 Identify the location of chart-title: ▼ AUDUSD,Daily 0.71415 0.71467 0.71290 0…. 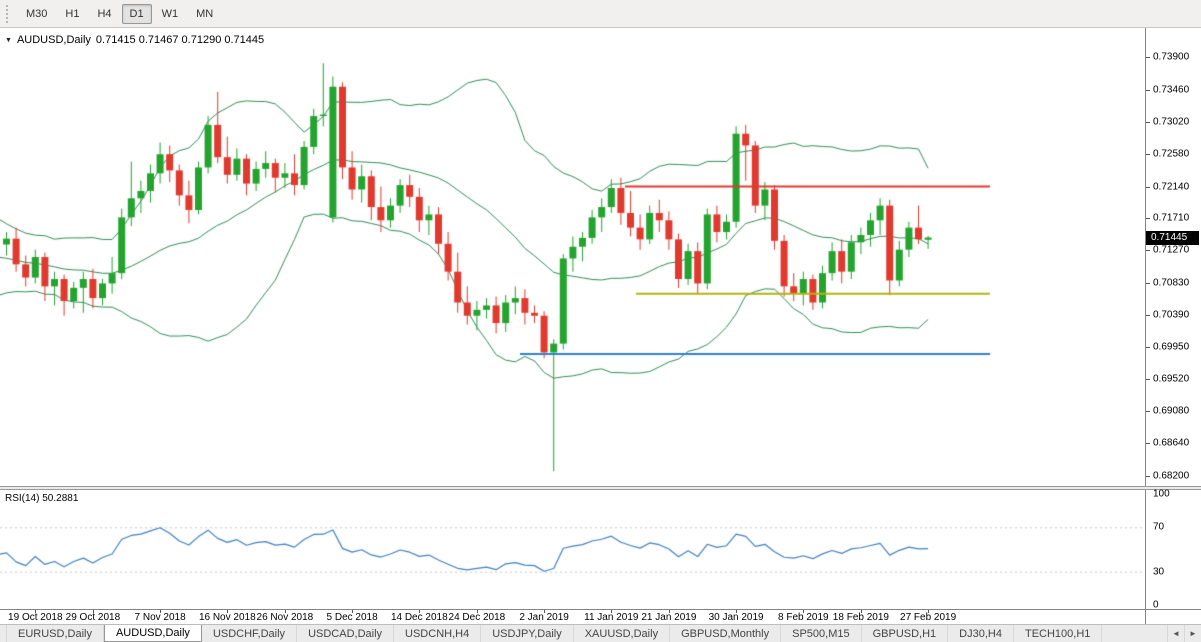
(134, 40).